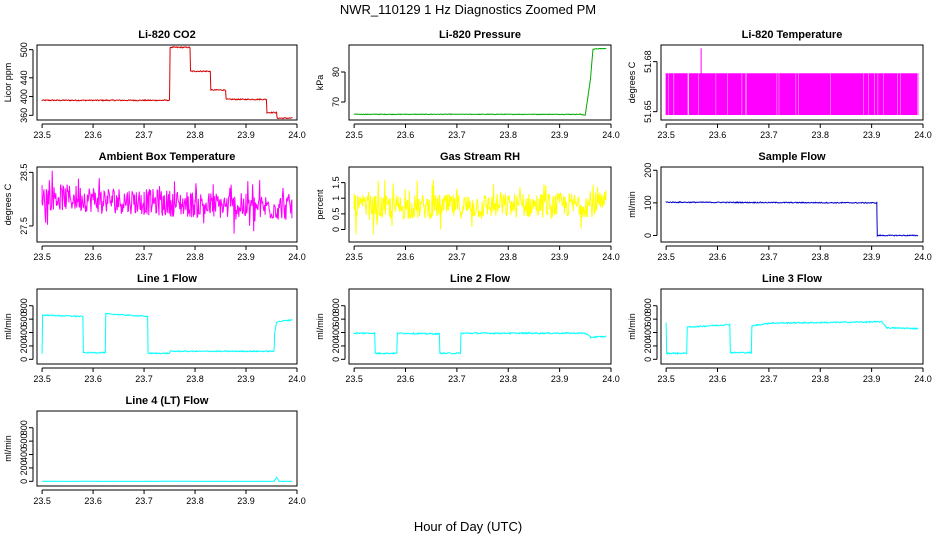 The width and height of the screenshot is (936, 540). Describe the element at coordinates (872, 379) in the screenshot. I see `x-tick-label-line3: 23.9` at that location.